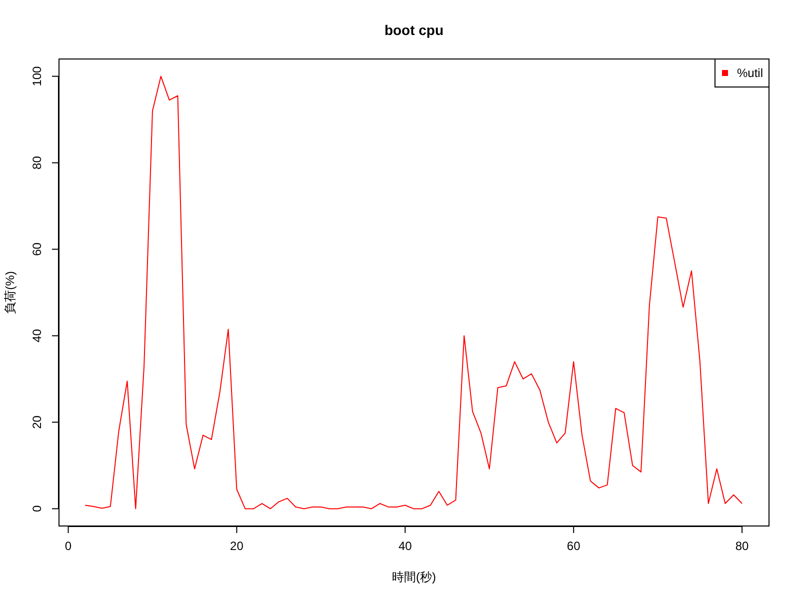  I want to click on y-tick-label: 40, so click(37, 335).